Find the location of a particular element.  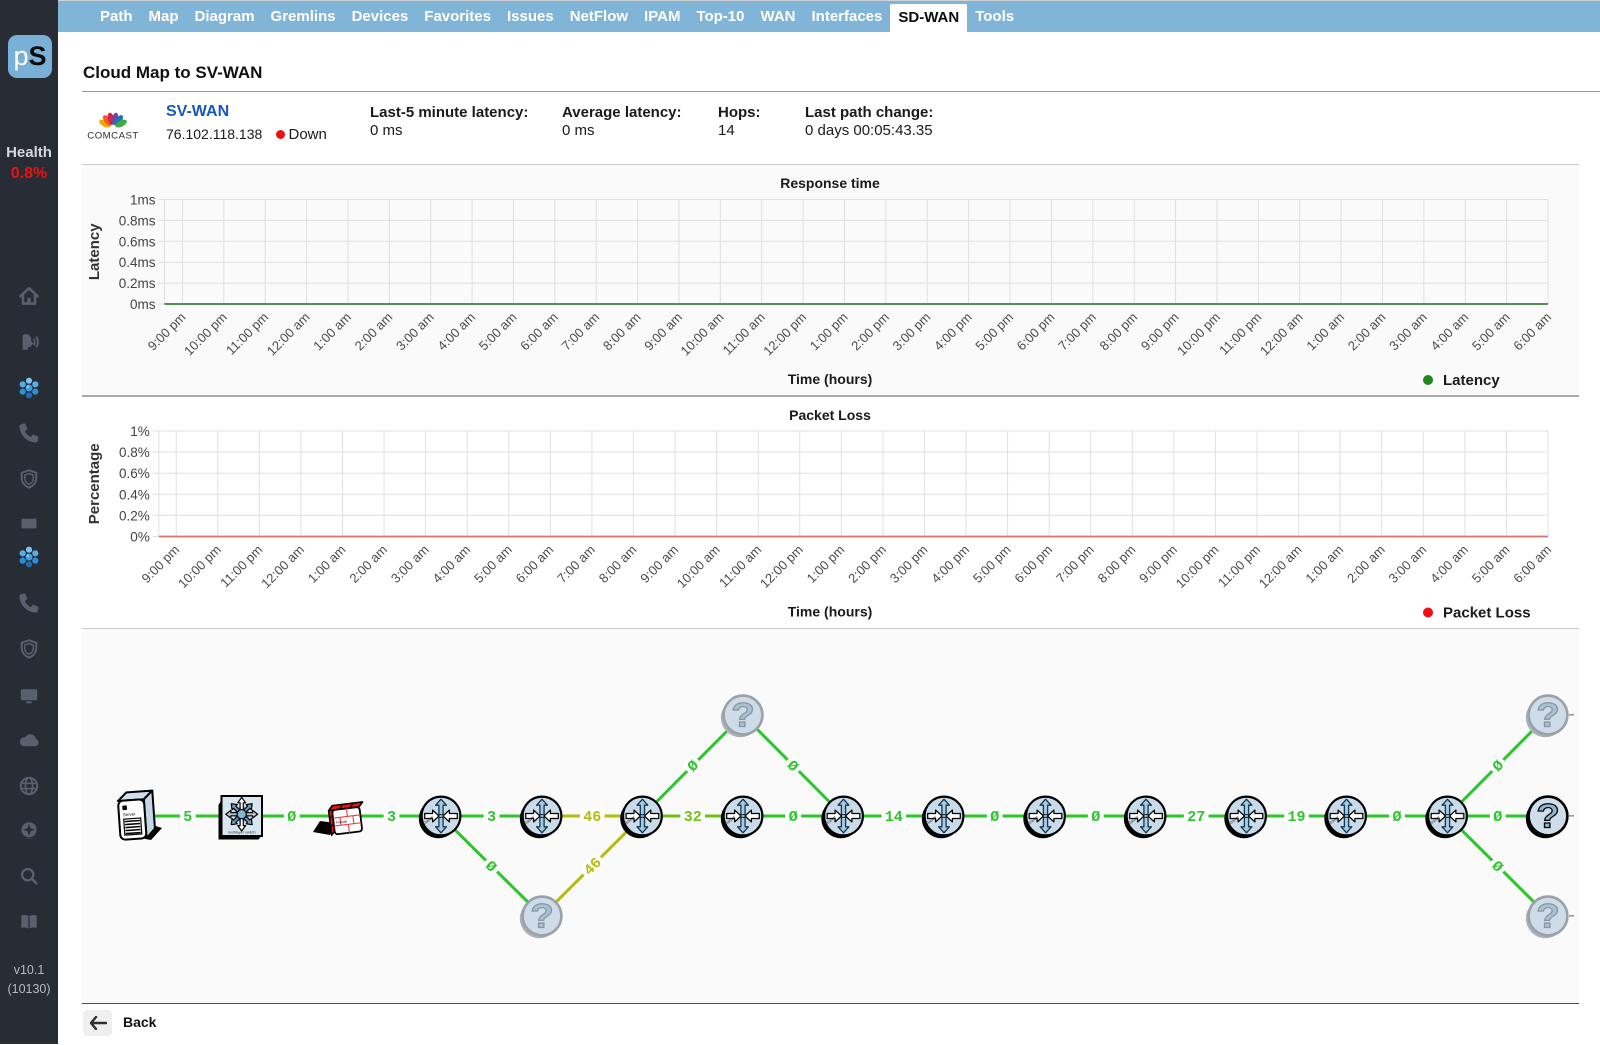

svg-text: COMCAST is located at coordinates (112, 136).